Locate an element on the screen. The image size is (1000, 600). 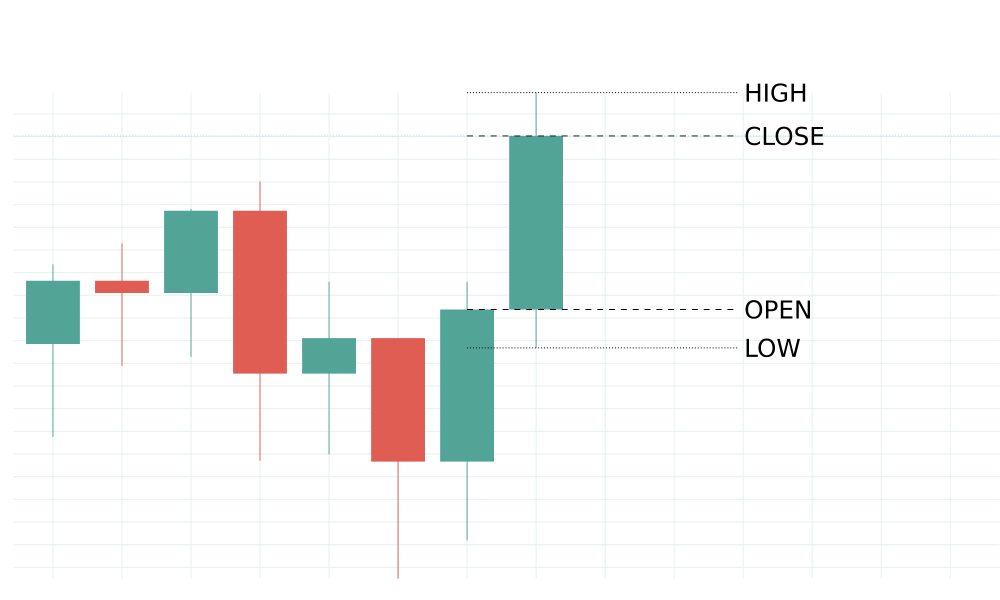
text: LOW is located at coordinates (773, 347).